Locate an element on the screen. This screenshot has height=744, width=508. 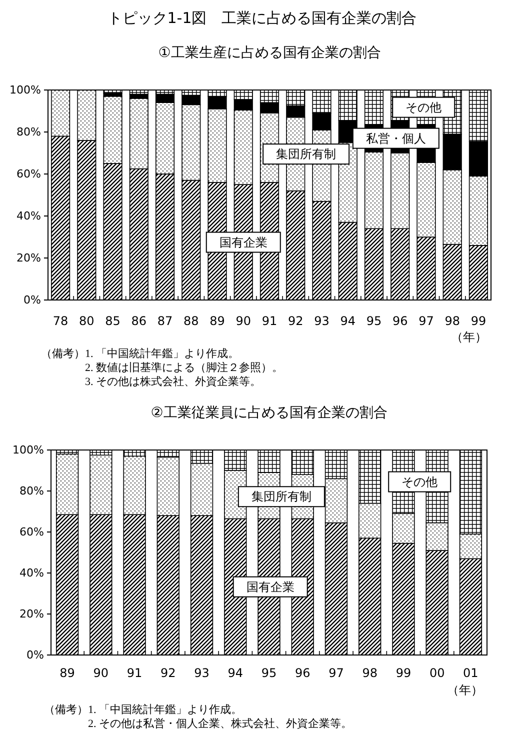
chart-title: トピック1-1図 工業に占める国有企業の割合 is located at coordinates (262, 18).